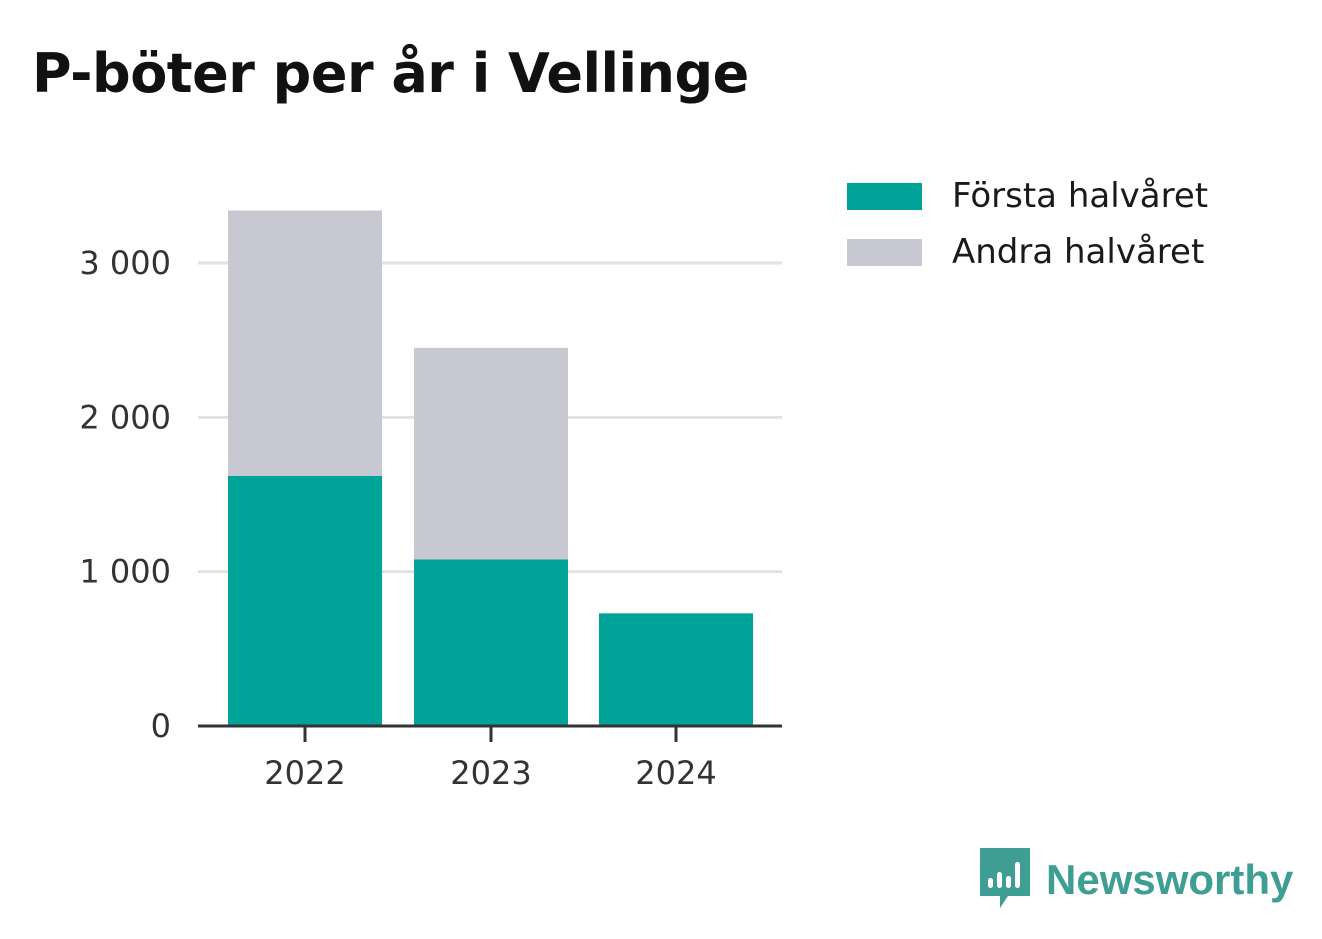 This screenshot has height=939, width=1322. What do you see at coordinates (390, 73) in the screenshot?
I see `chart-title: P-böter per år i Vellinge` at bounding box center [390, 73].